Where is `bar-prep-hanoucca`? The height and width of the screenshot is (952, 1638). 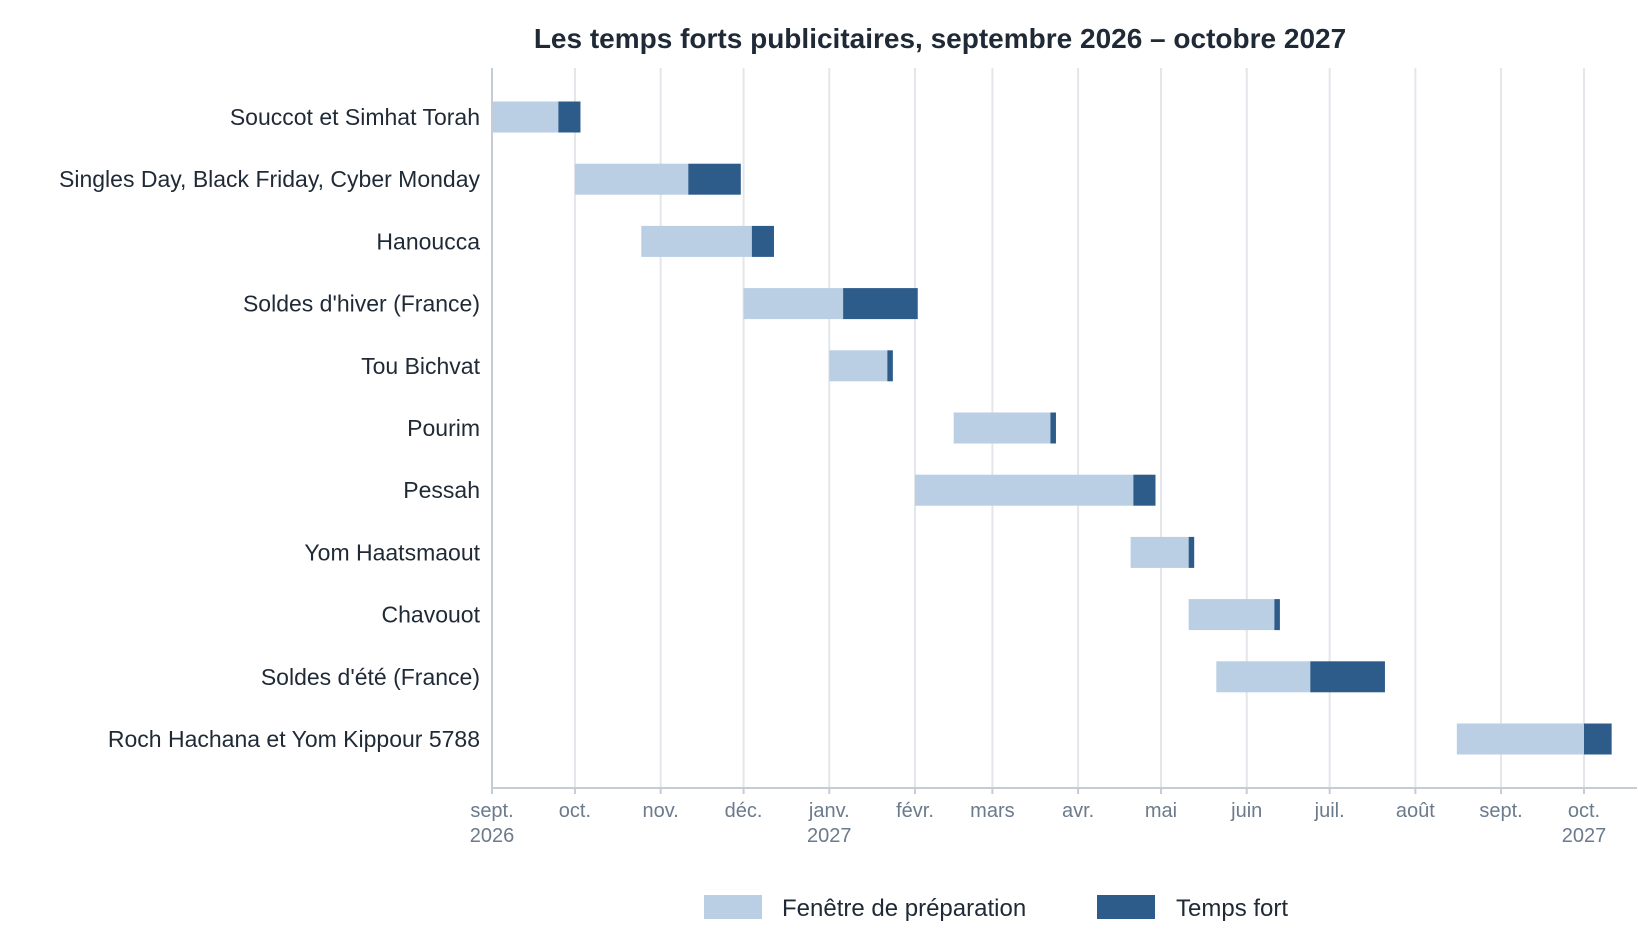 bar-prep-hanoucca is located at coordinates (696, 241).